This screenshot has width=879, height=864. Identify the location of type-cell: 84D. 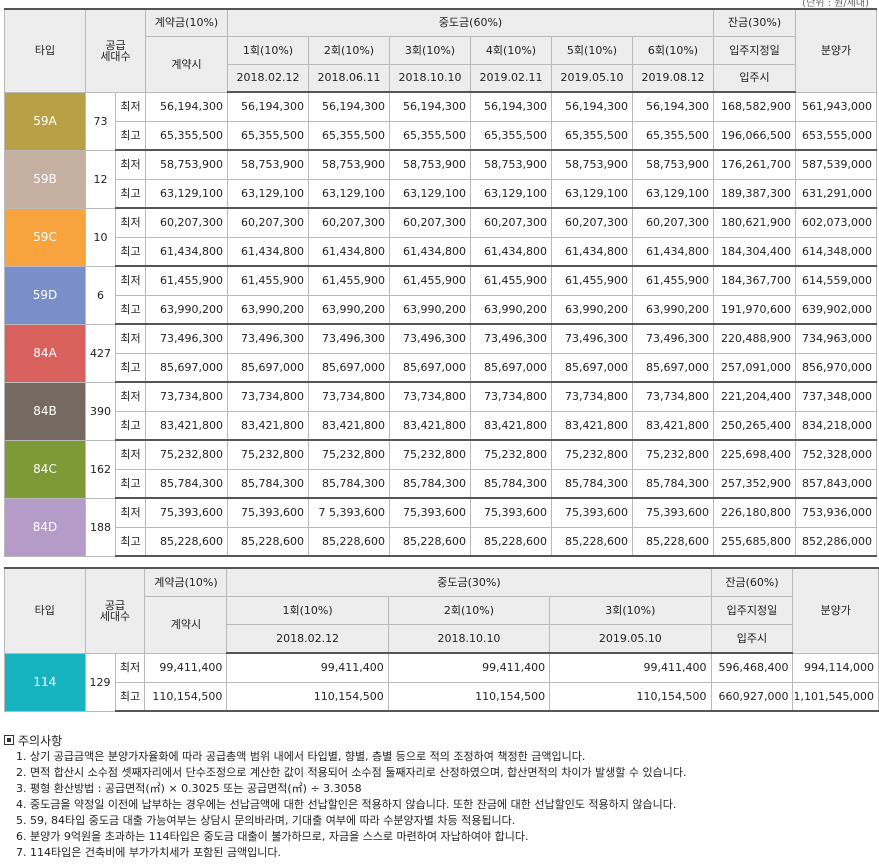
(45, 527).